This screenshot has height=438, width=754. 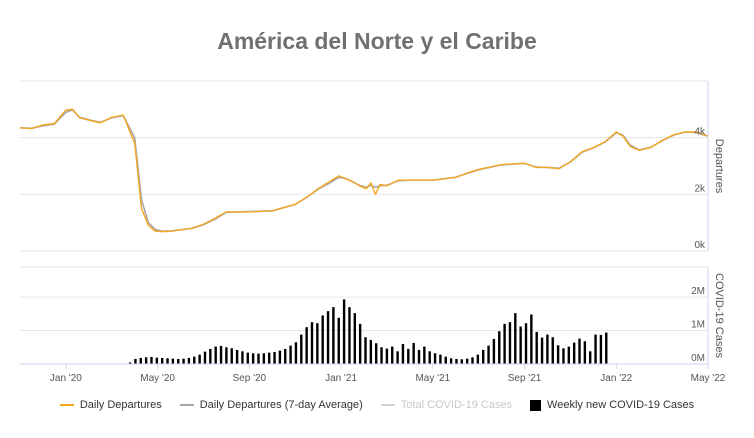 I want to click on legend-item: Weekly new COVID-19 Cases, so click(x=612, y=405).